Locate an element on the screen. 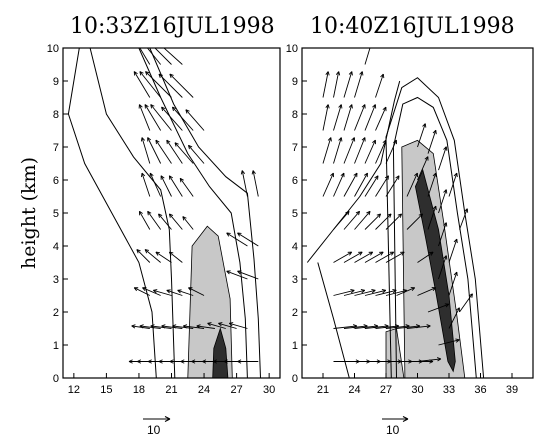 The height and width of the screenshot is (435, 539). x-tick-label: 27 is located at coordinates (236, 390).